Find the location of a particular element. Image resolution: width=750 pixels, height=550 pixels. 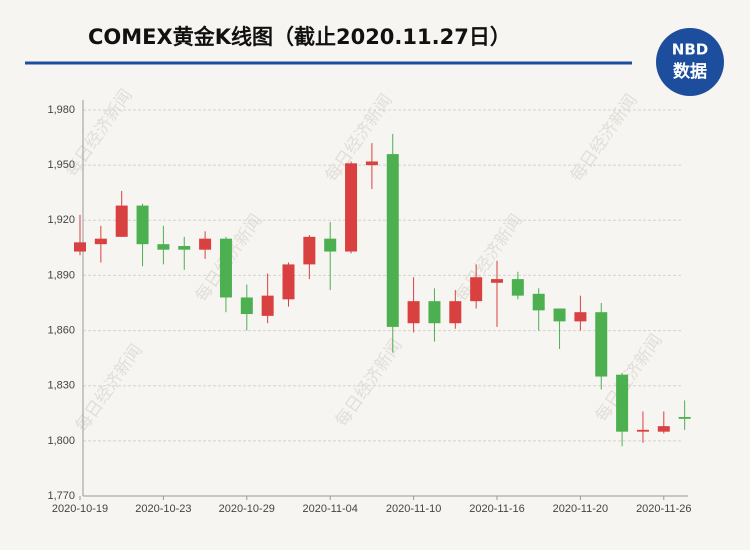

logo-circle is located at coordinates (690, 62).